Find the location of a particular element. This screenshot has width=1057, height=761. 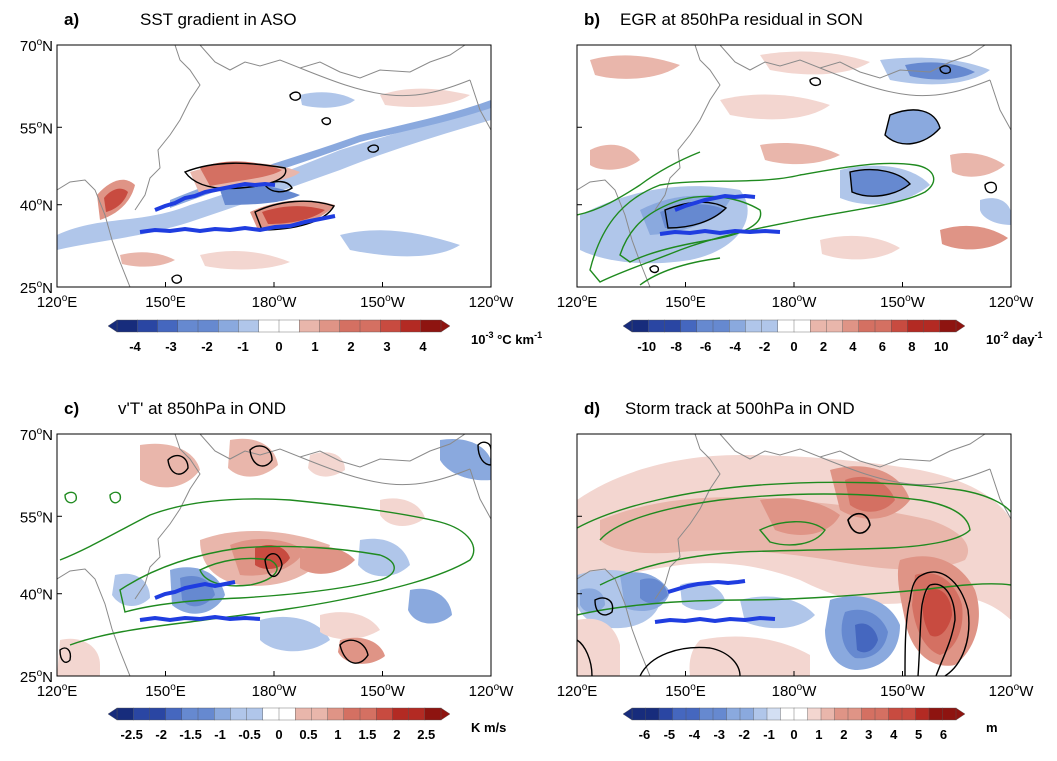

colorbar-tick-label: -3 is located at coordinates (719, 734).